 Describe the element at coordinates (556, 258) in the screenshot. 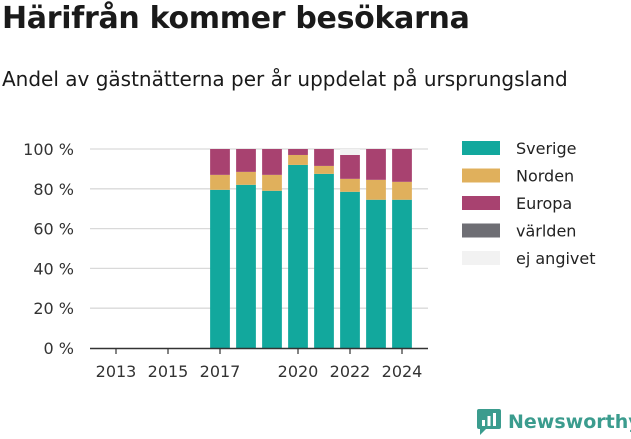

I see `legend-label: ej angivet` at that location.